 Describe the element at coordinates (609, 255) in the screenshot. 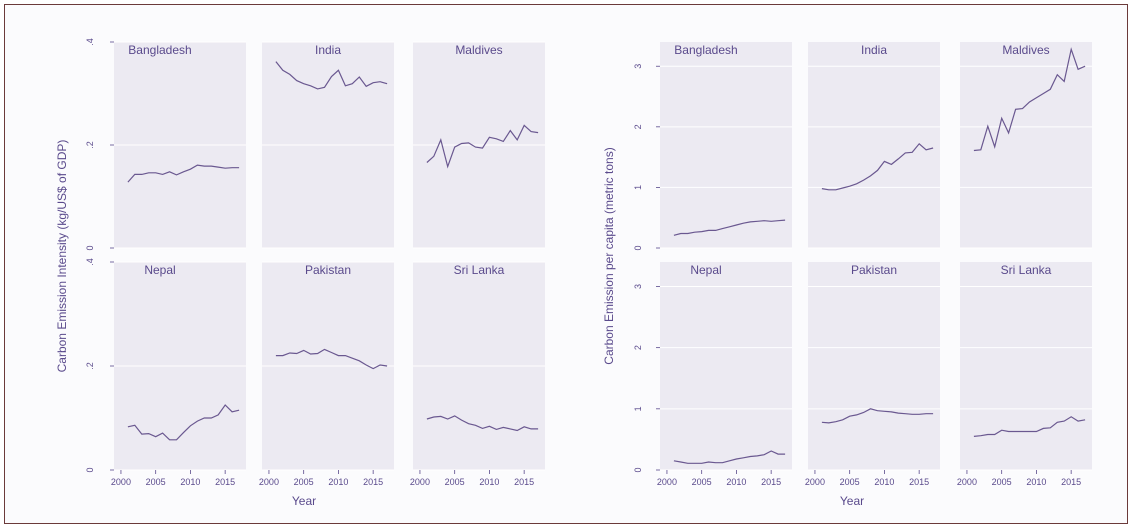

I see `y-axis-label: Carbon Emission per capita (metric tons)` at that location.